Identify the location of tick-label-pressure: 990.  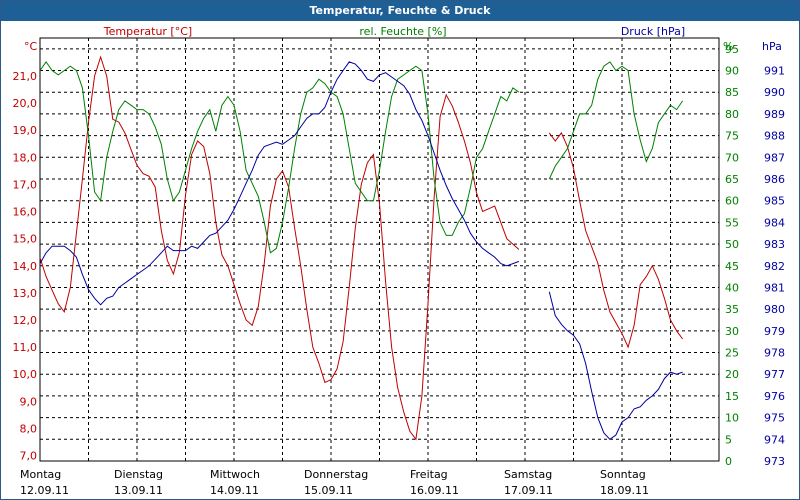
(774, 92).